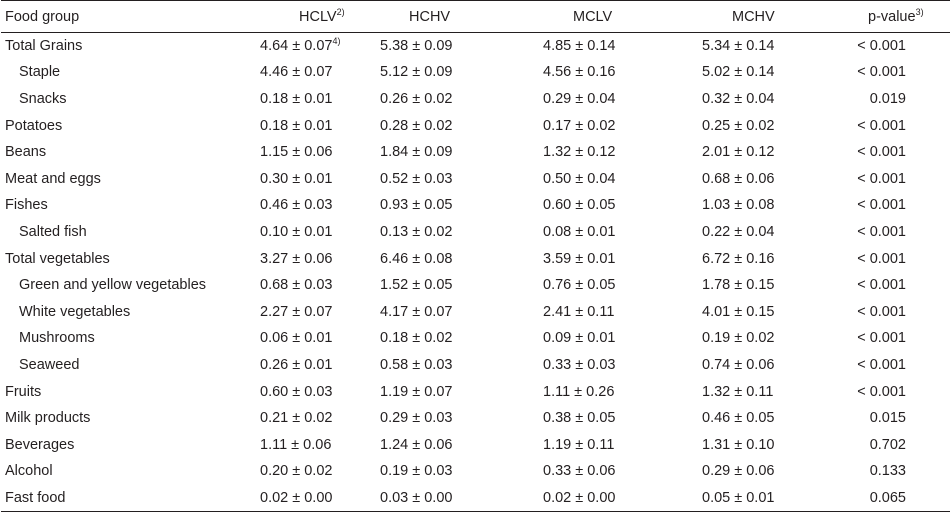 Image resolution: width=951 pixels, height=516 pixels. I want to click on cell-mchv: 1.32 ± 0.11, so click(755, 391).